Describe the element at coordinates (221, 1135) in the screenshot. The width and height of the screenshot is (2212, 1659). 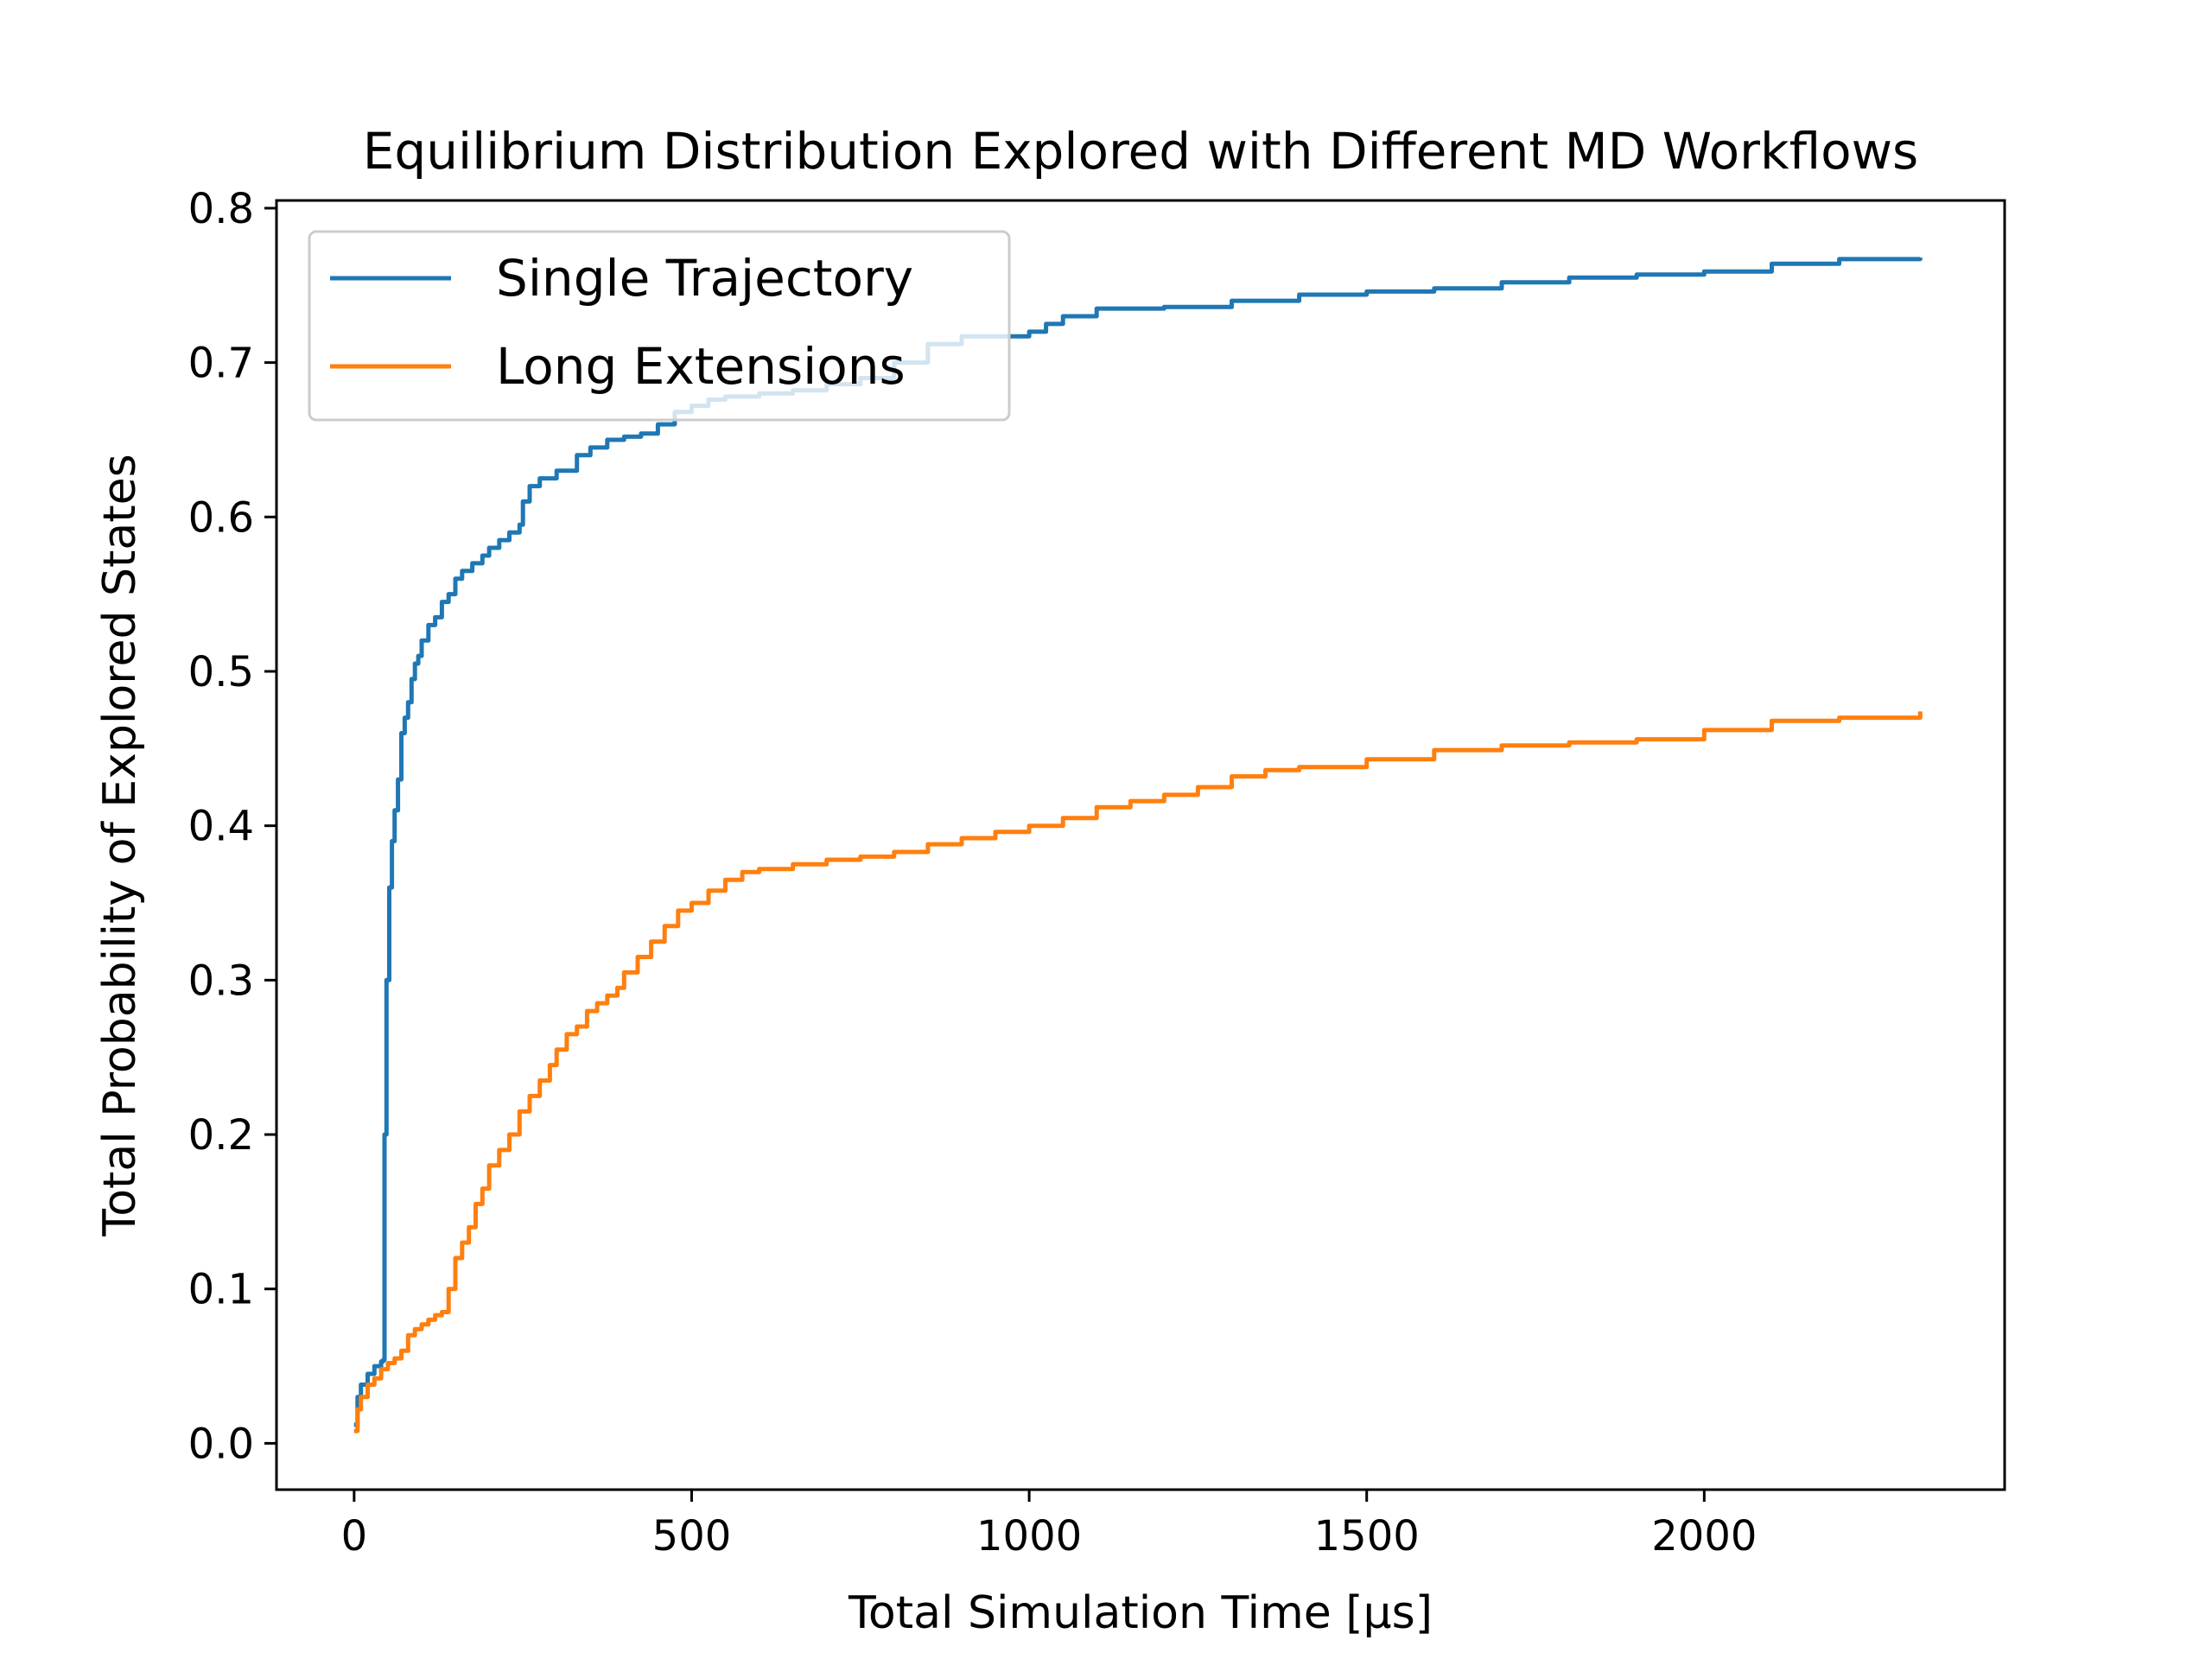
I see `y-tick-label: 0.2` at that location.